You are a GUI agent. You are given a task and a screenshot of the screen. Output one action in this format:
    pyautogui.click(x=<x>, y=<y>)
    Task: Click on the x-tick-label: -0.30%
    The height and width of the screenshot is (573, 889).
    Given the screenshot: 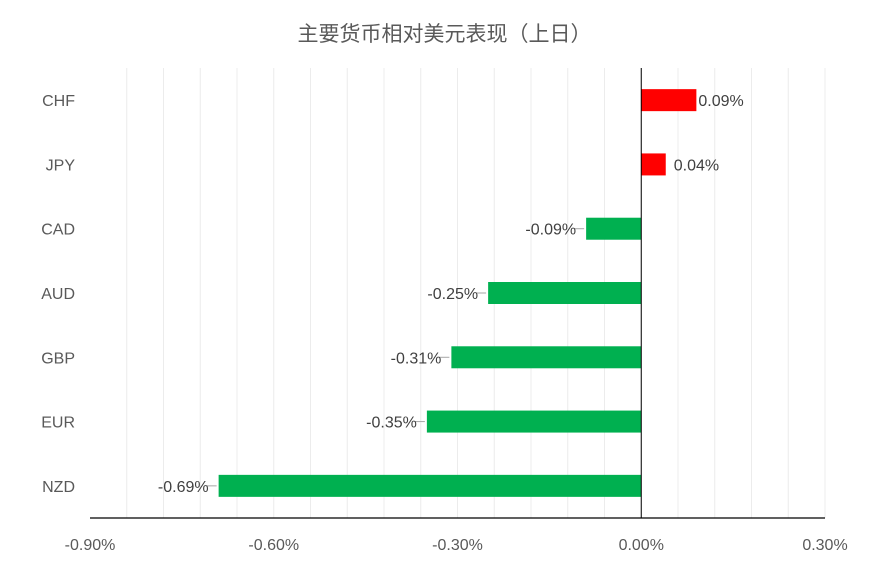 What is the action you would take?
    pyautogui.click(x=457, y=545)
    